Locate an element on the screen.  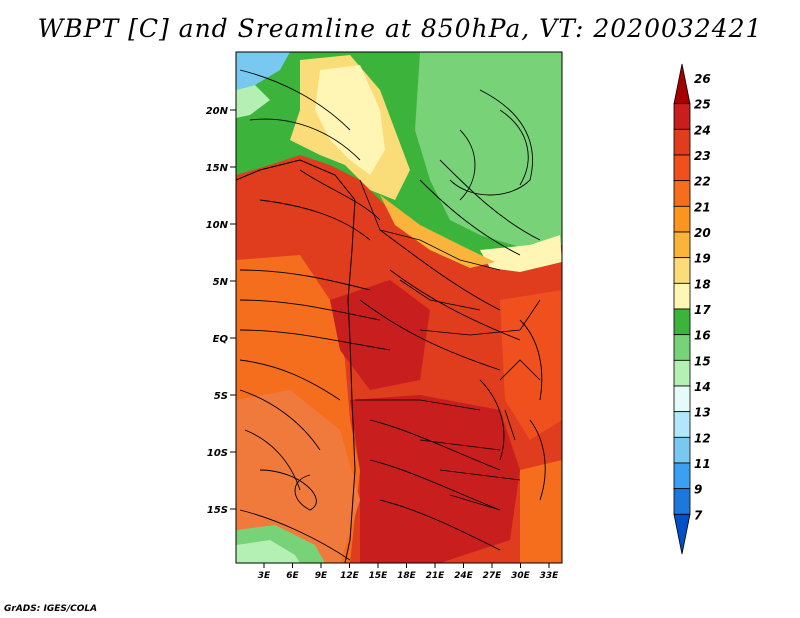
lat-label: 10N is located at coordinates (217, 225).